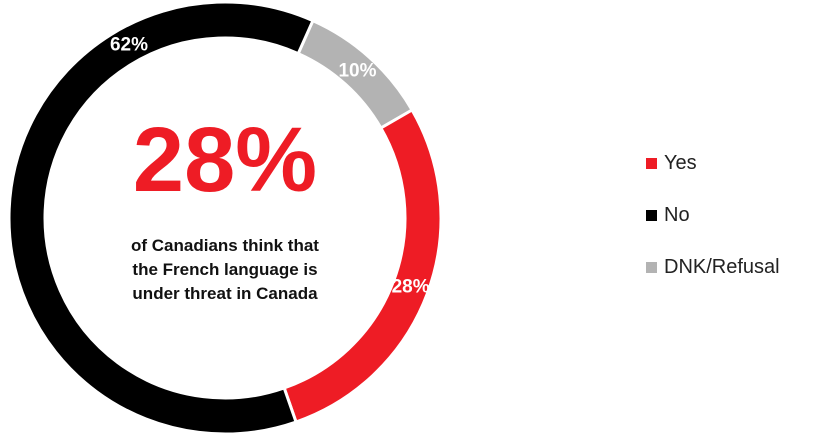 The width and height of the screenshot is (821, 436). What do you see at coordinates (713, 163) in the screenshot?
I see `legend-item-yes: Yes` at bounding box center [713, 163].